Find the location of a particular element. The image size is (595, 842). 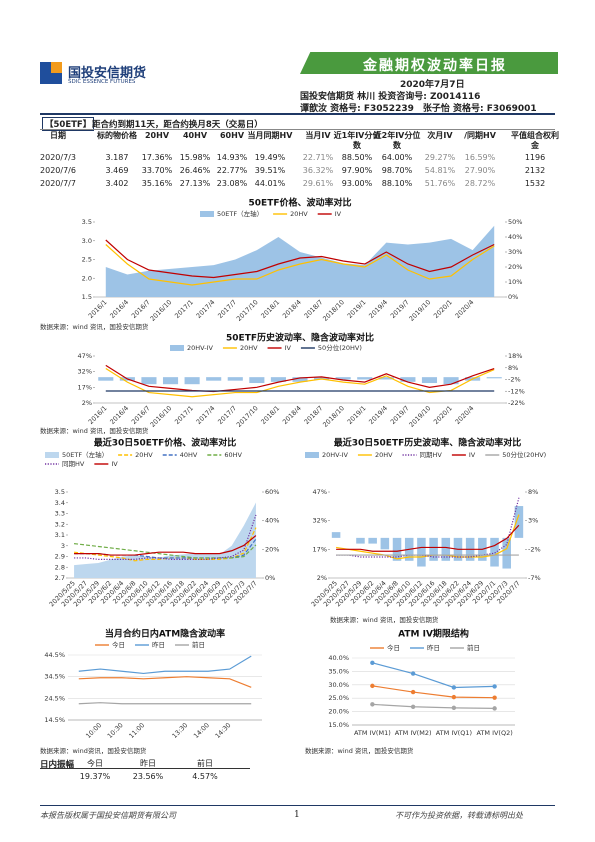

table-cell: 27.13% is located at coordinates (195, 183).